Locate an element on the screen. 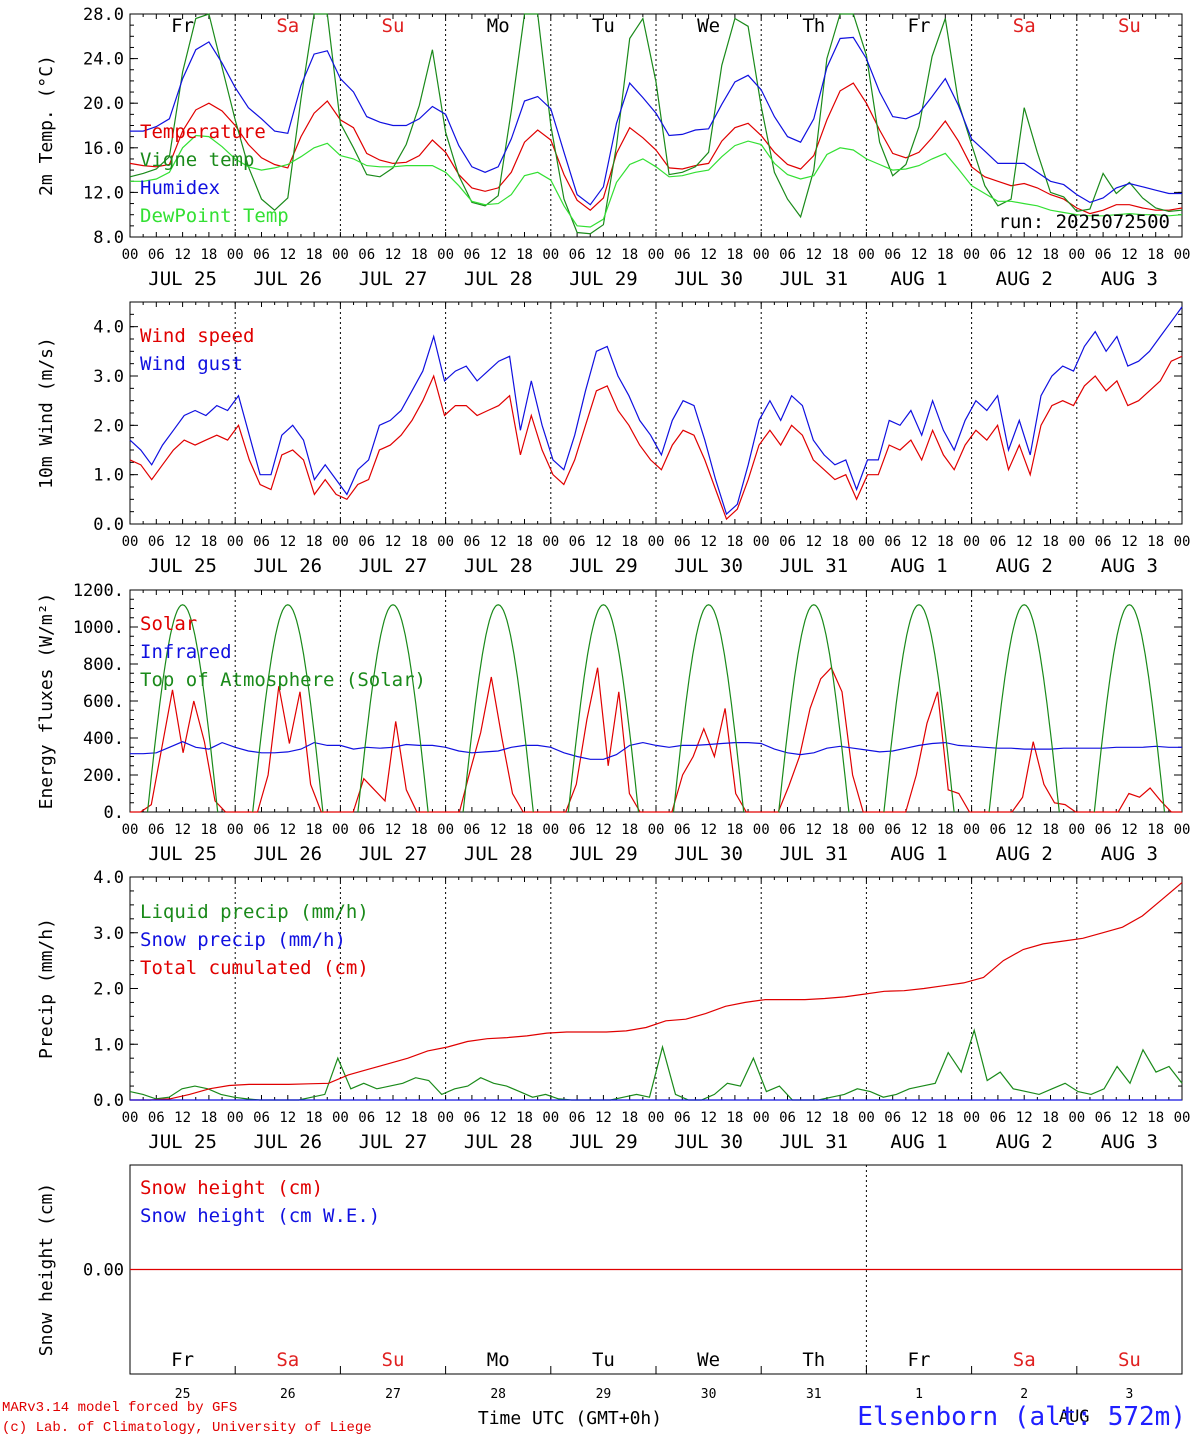  month-label: AUG is located at coordinates (1074, 1417).